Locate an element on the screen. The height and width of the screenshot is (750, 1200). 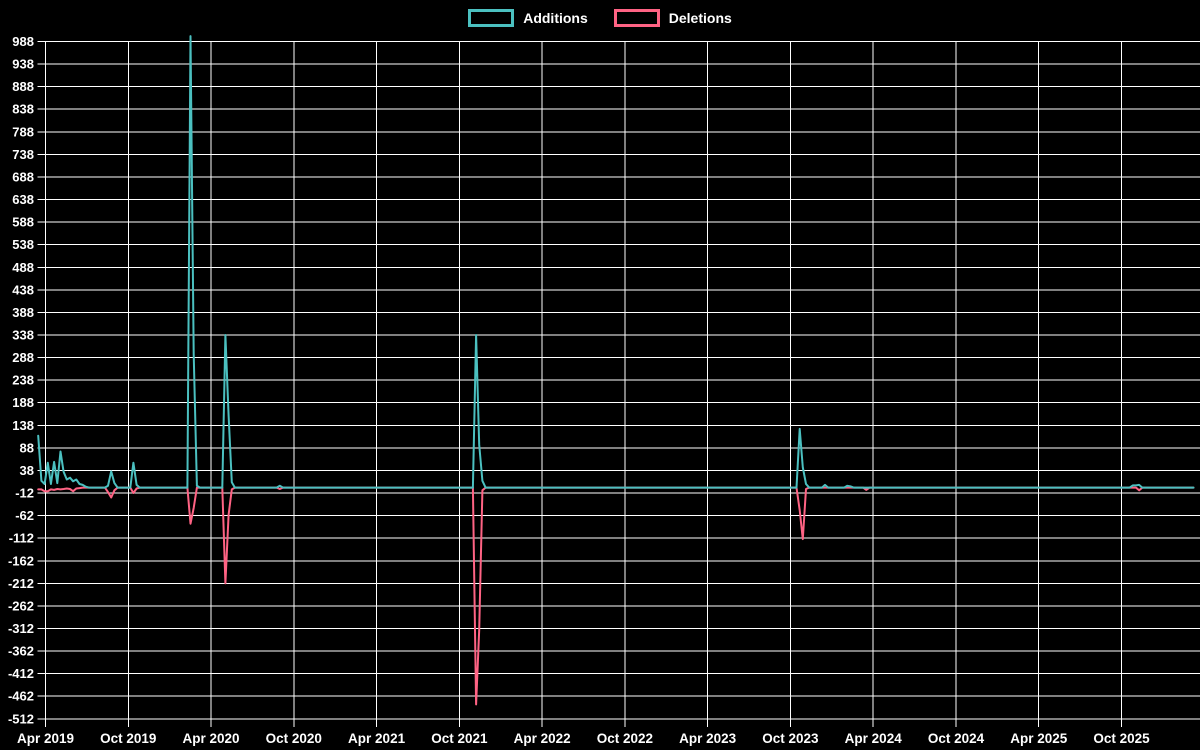
legend-item-additions: Additions is located at coordinates (528, 18).